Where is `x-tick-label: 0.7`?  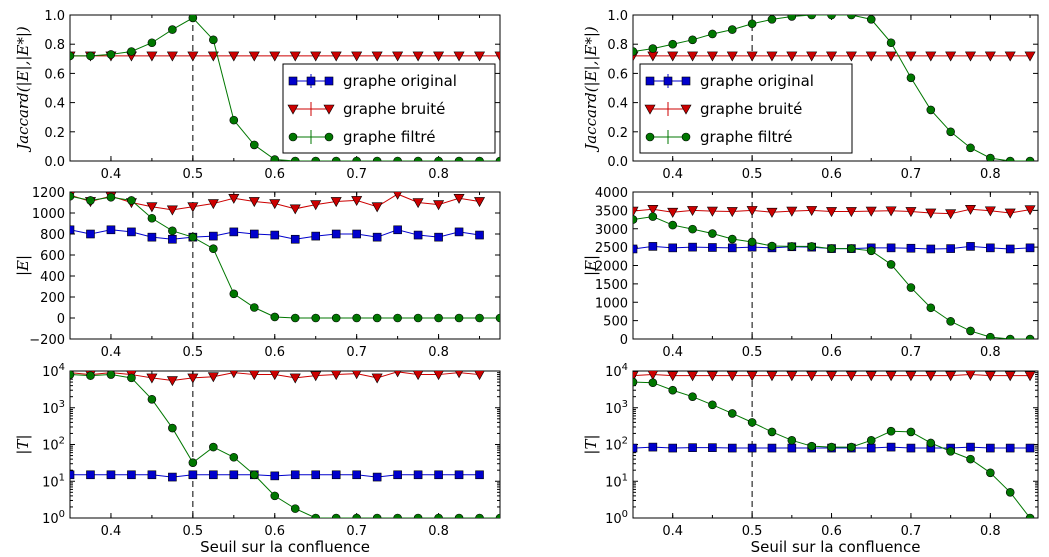
x-tick-label: 0.7 is located at coordinates (356, 174).